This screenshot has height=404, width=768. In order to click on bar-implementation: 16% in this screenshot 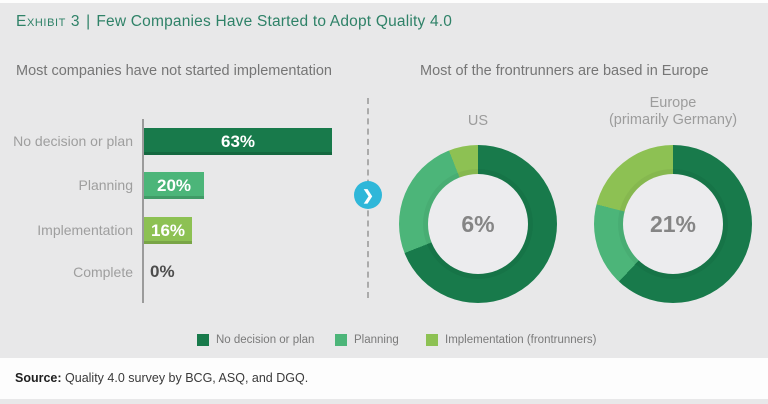, I will do `click(168, 230)`.